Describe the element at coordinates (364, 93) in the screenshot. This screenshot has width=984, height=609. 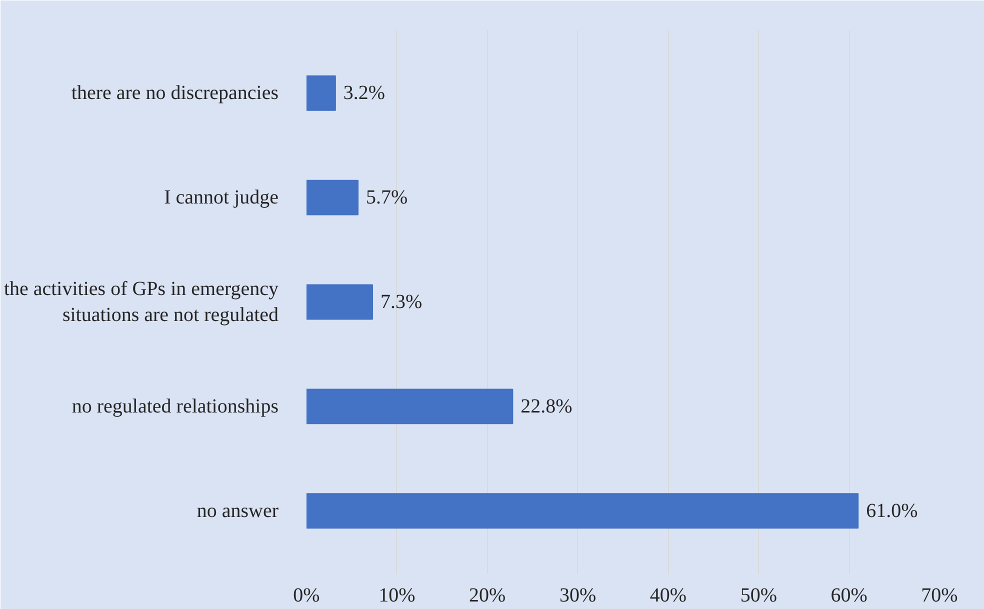
I see `data-label: 3.2%` at that location.